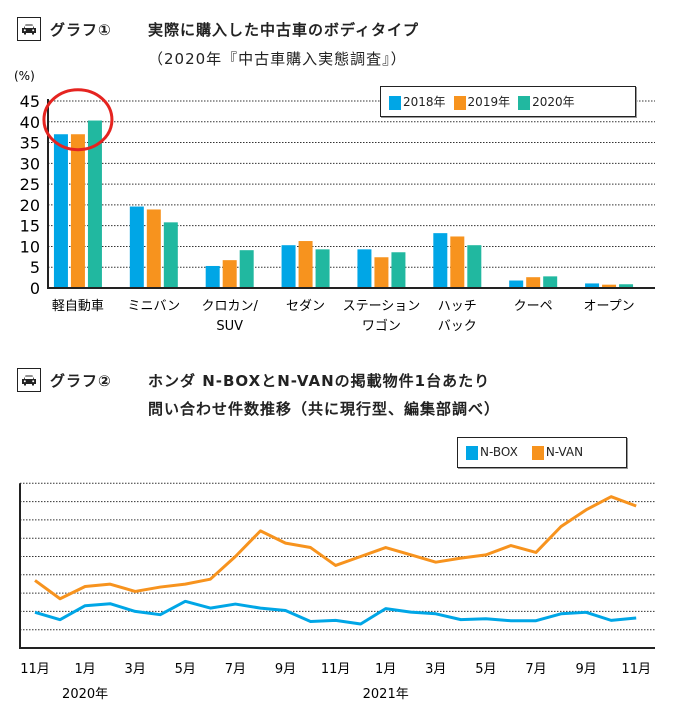 The height and width of the screenshot is (712, 680). What do you see at coordinates (81, 381) in the screenshot?
I see `graph2-label: グラフ②` at bounding box center [81, 381].